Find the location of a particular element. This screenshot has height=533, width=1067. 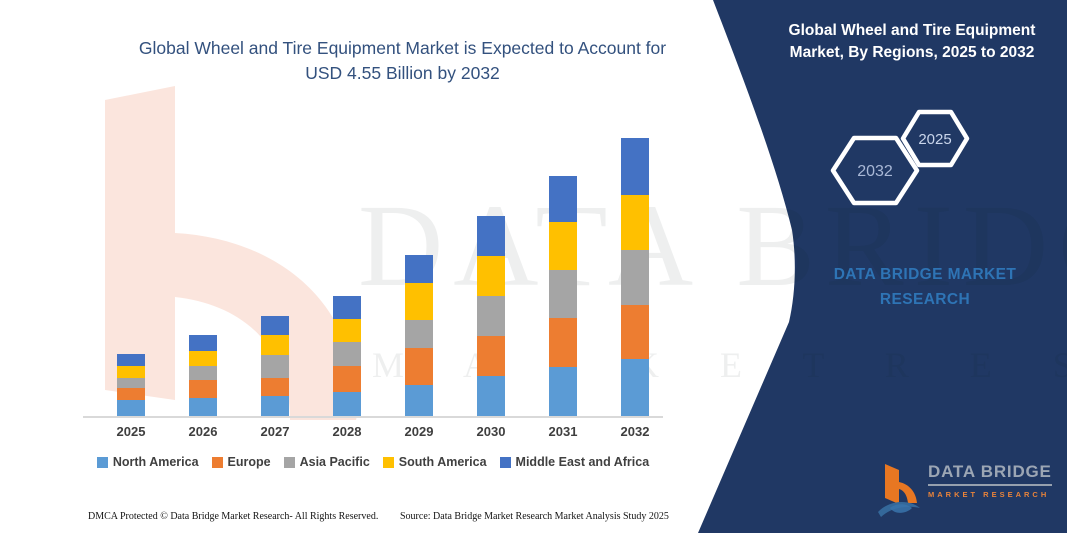

legend-label-south-america: South America is located at coordinates (442, 462).